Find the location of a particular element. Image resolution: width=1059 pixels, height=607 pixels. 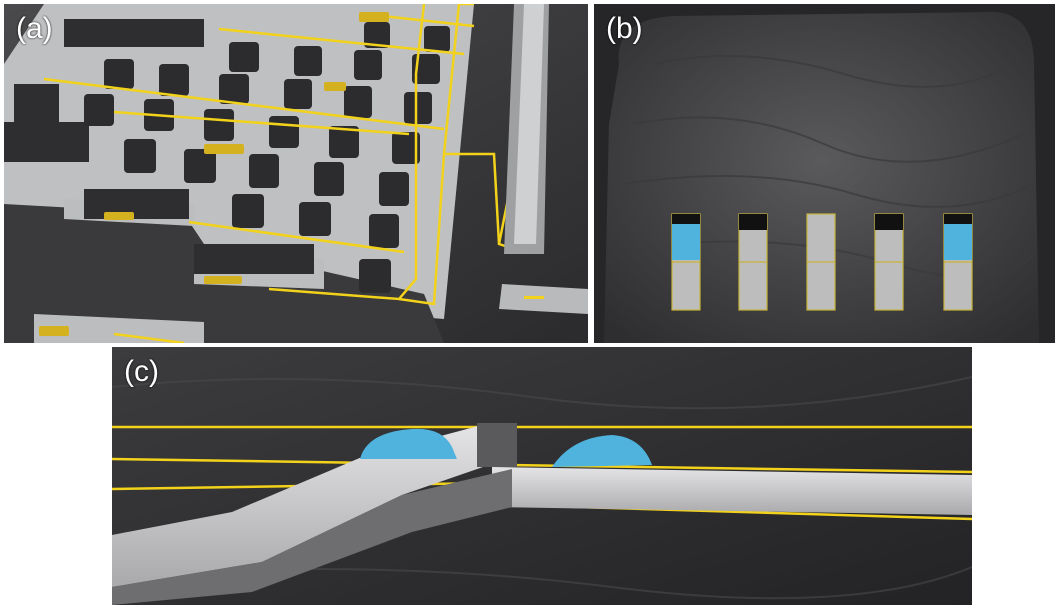

ore-pile-left is located at coordinates (408, 443).